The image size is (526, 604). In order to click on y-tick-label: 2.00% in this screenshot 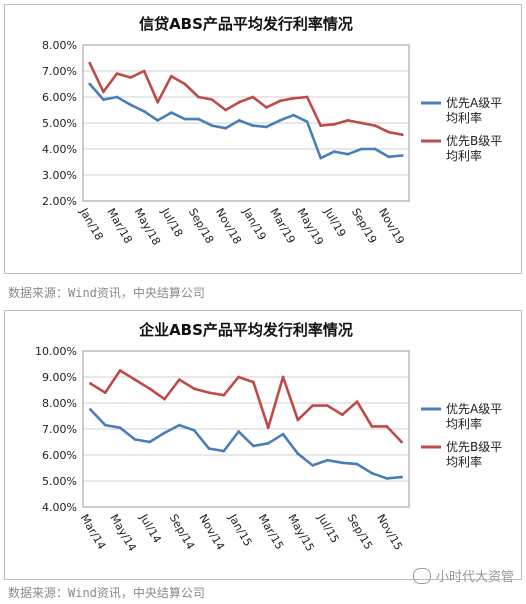, I will do `click(59, 201)`.